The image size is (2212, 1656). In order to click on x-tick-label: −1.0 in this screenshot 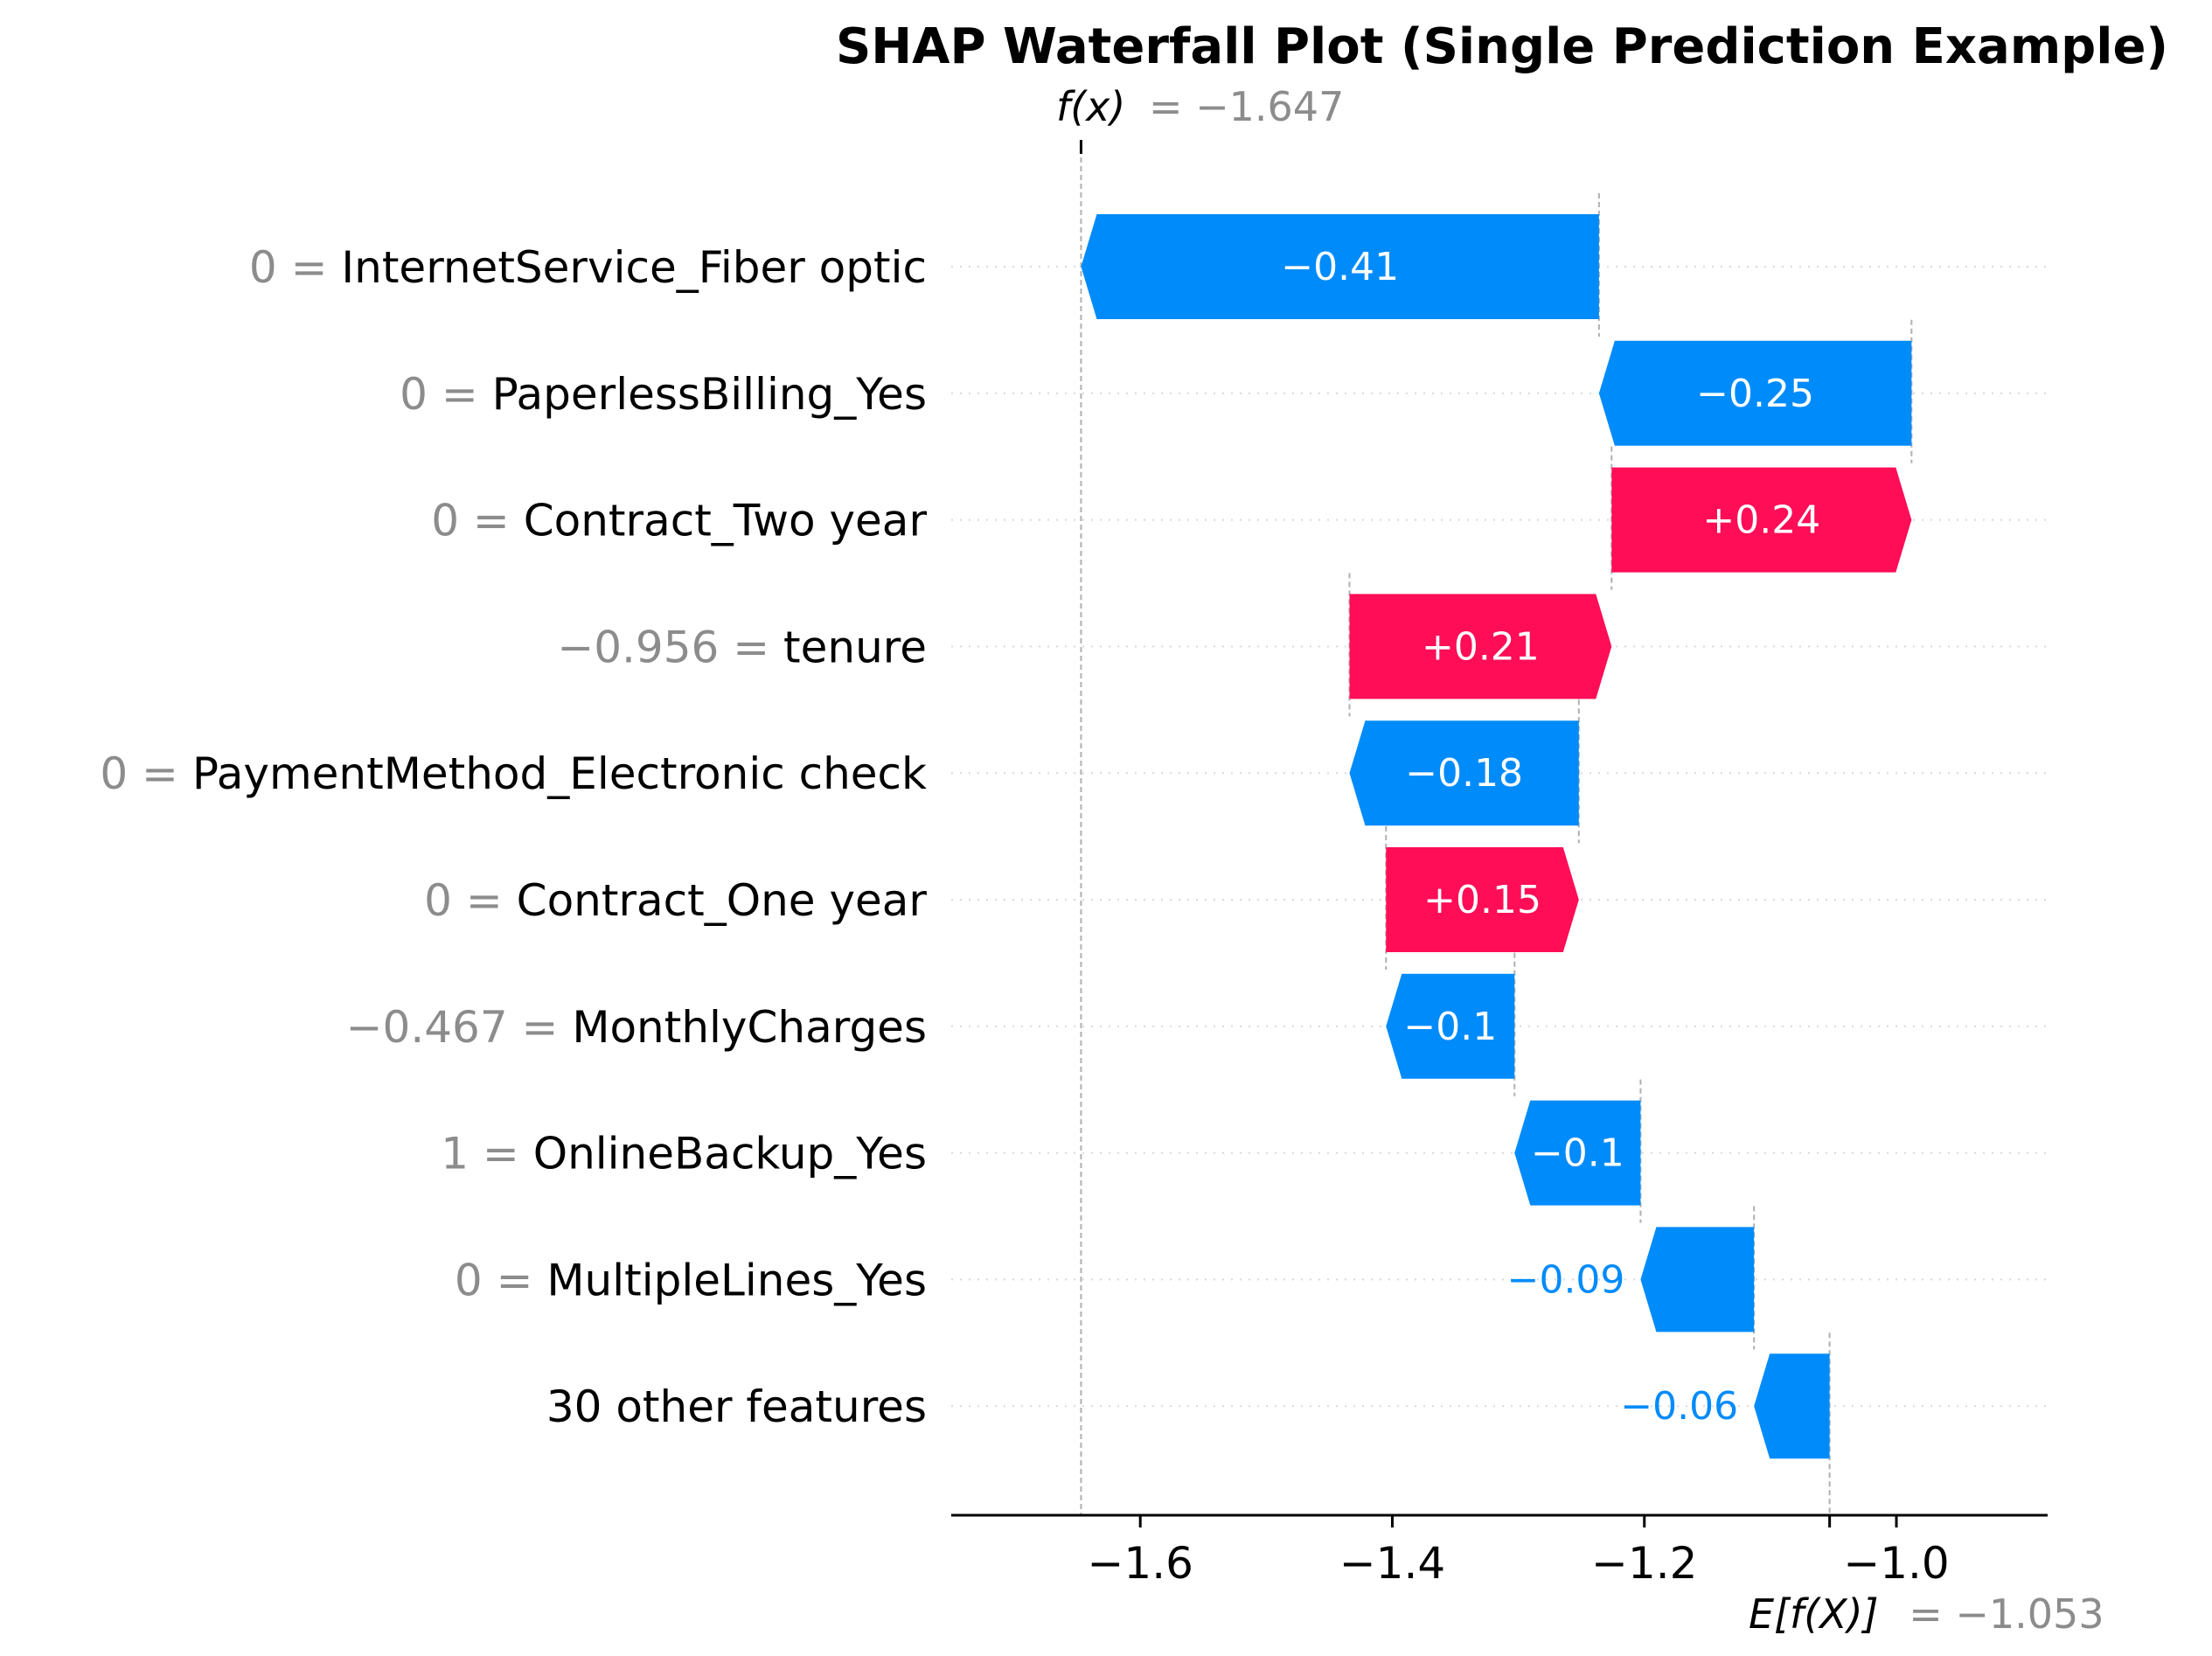, I will do `click(1896, 1563)`.